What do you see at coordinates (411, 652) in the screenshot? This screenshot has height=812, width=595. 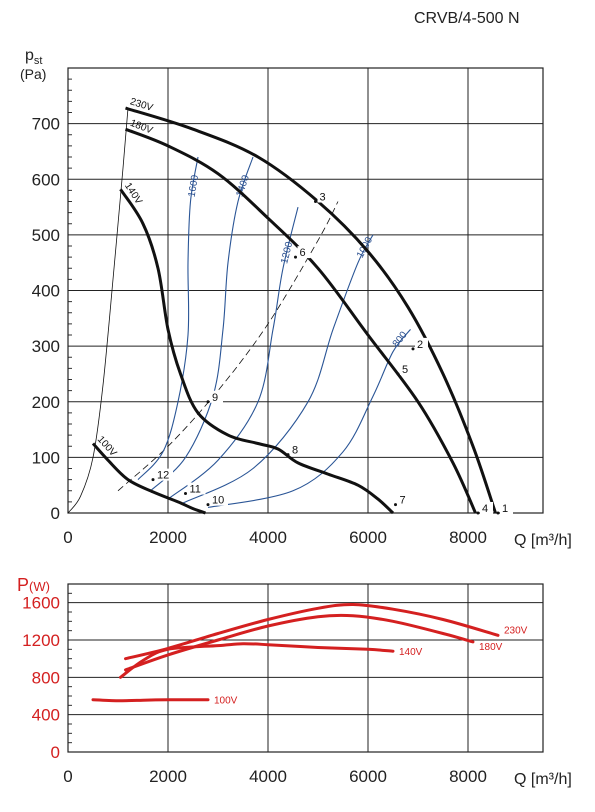 I see `power-curve-label: 140V` at bounding box center [411, 652].